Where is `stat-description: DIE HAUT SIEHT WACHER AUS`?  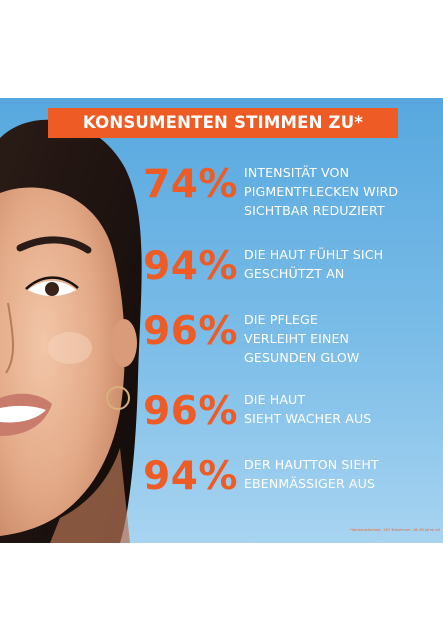
stat-description: DIE HAUT SIEHT WACHER AUS is located at coordinates (342, 409).